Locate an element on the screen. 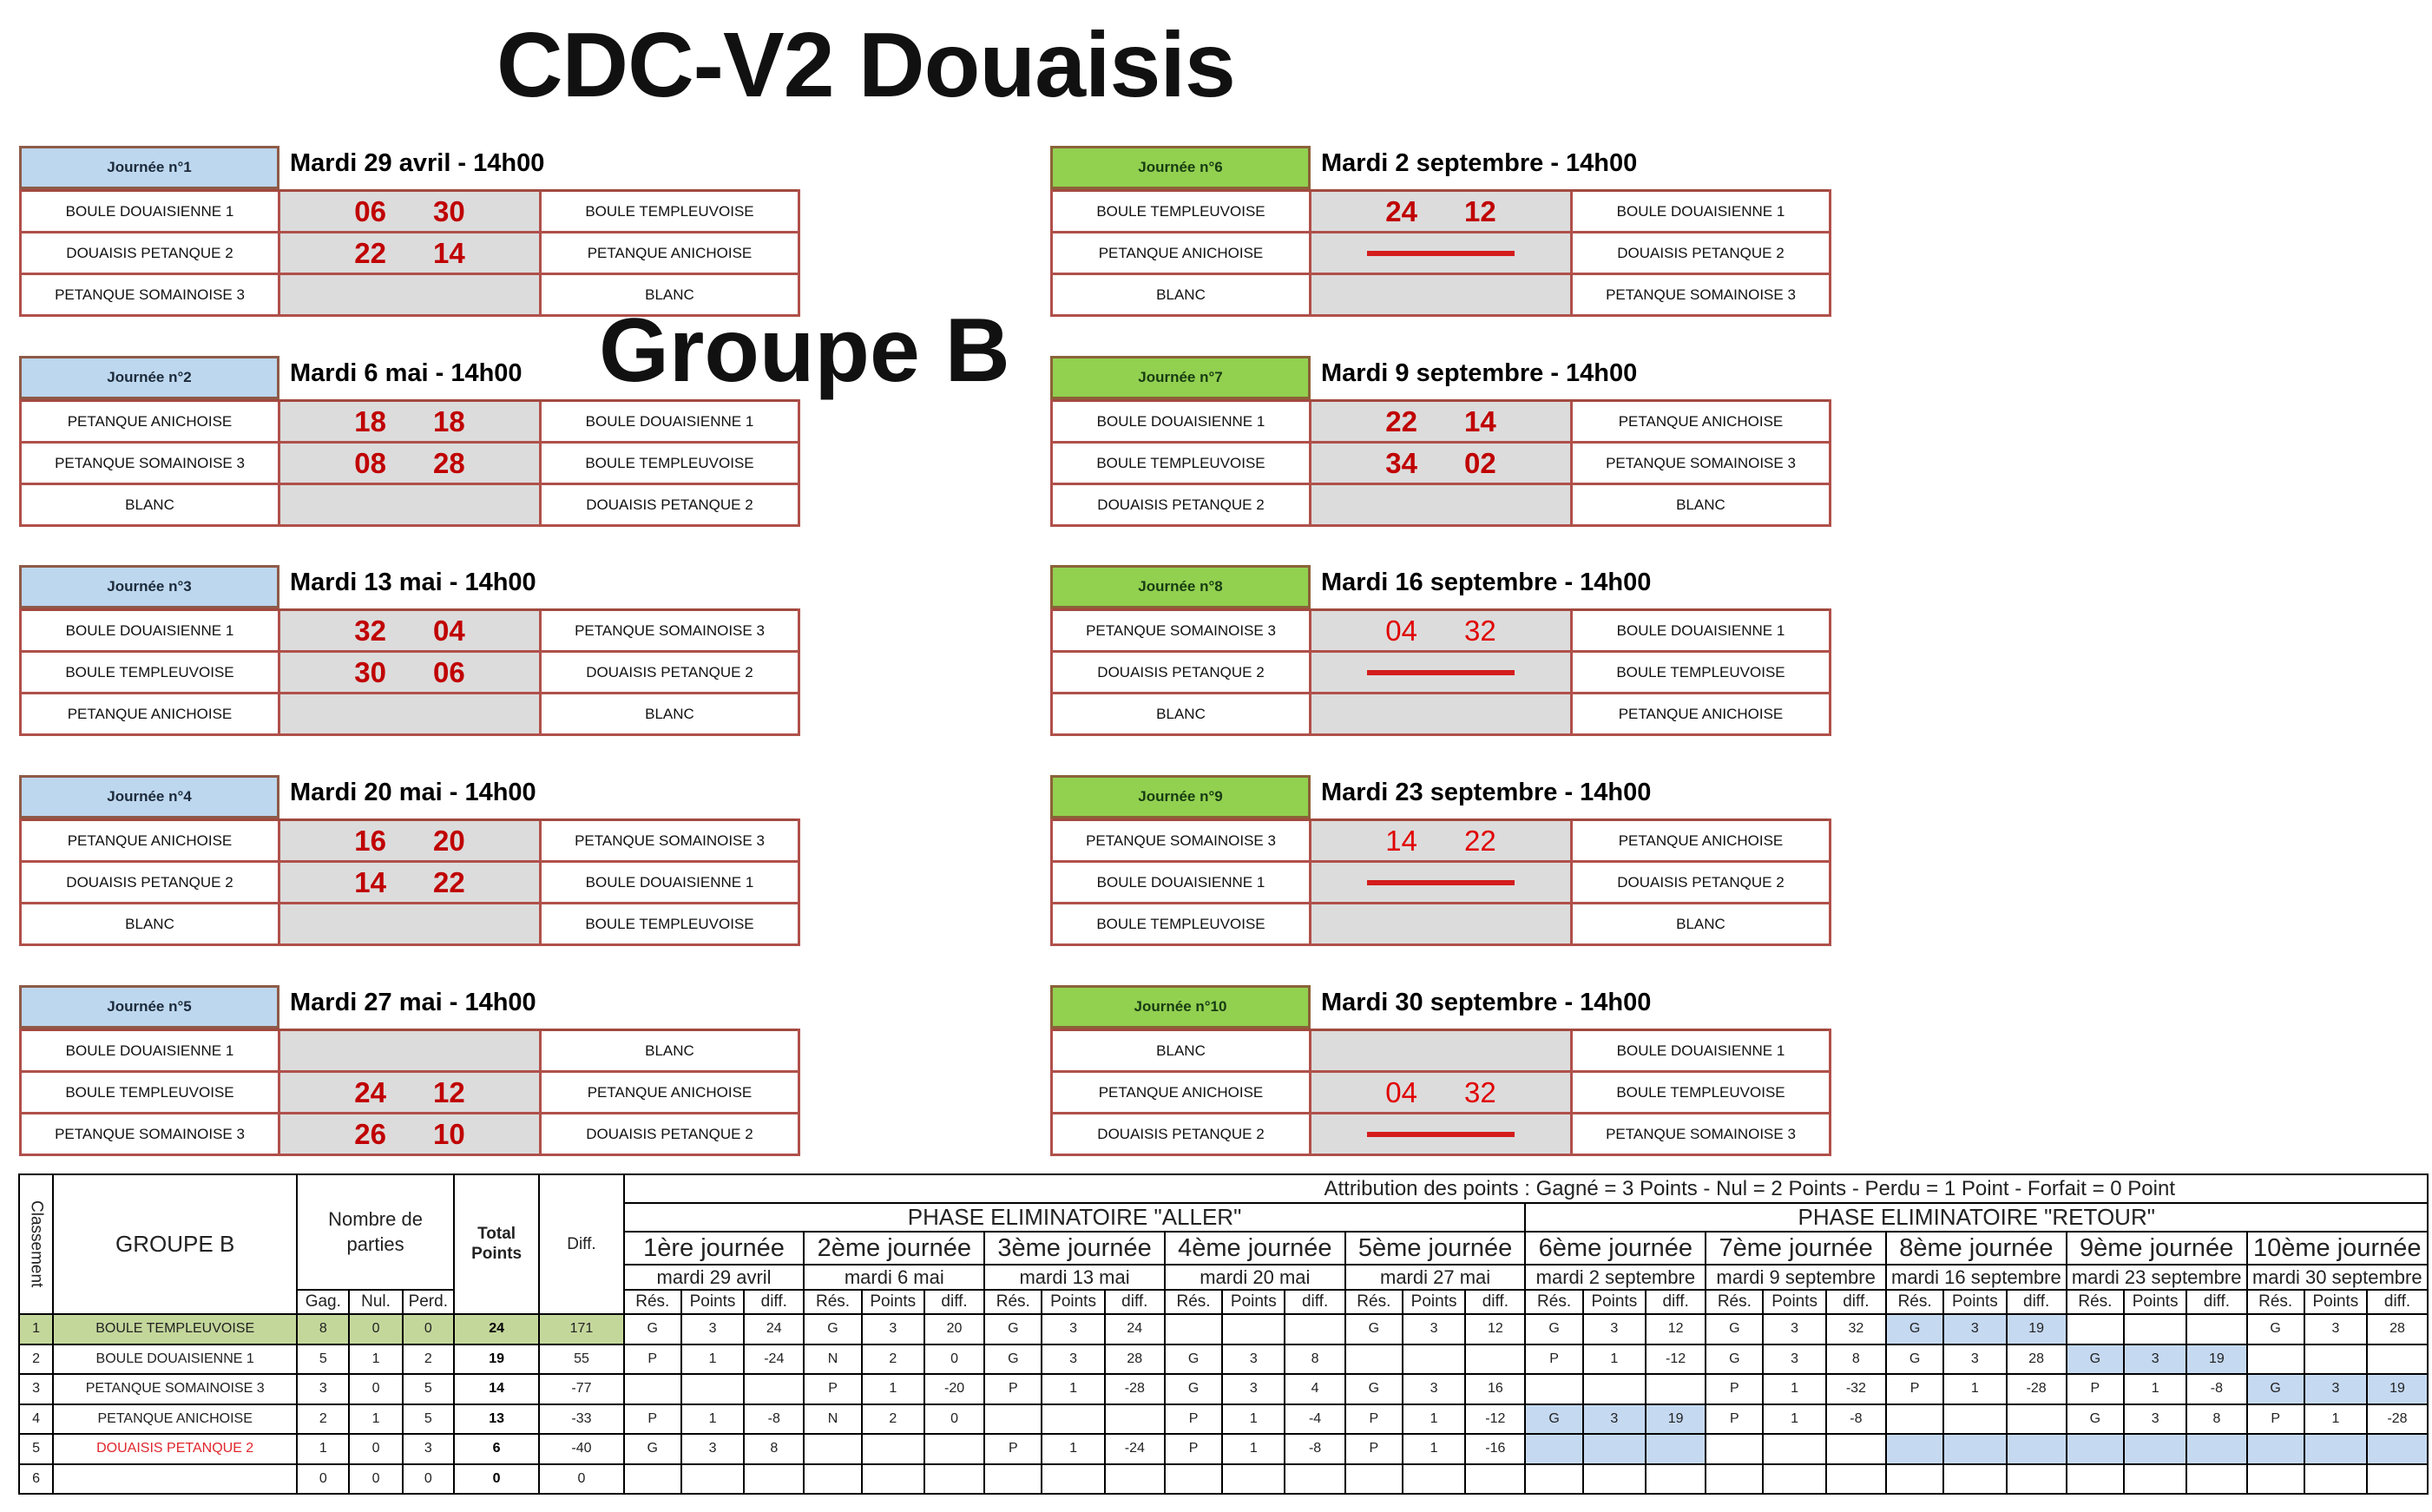  match-row: BLANC PETANQUE SOMAINOISE 3 is located at coordinates (1441, 293).